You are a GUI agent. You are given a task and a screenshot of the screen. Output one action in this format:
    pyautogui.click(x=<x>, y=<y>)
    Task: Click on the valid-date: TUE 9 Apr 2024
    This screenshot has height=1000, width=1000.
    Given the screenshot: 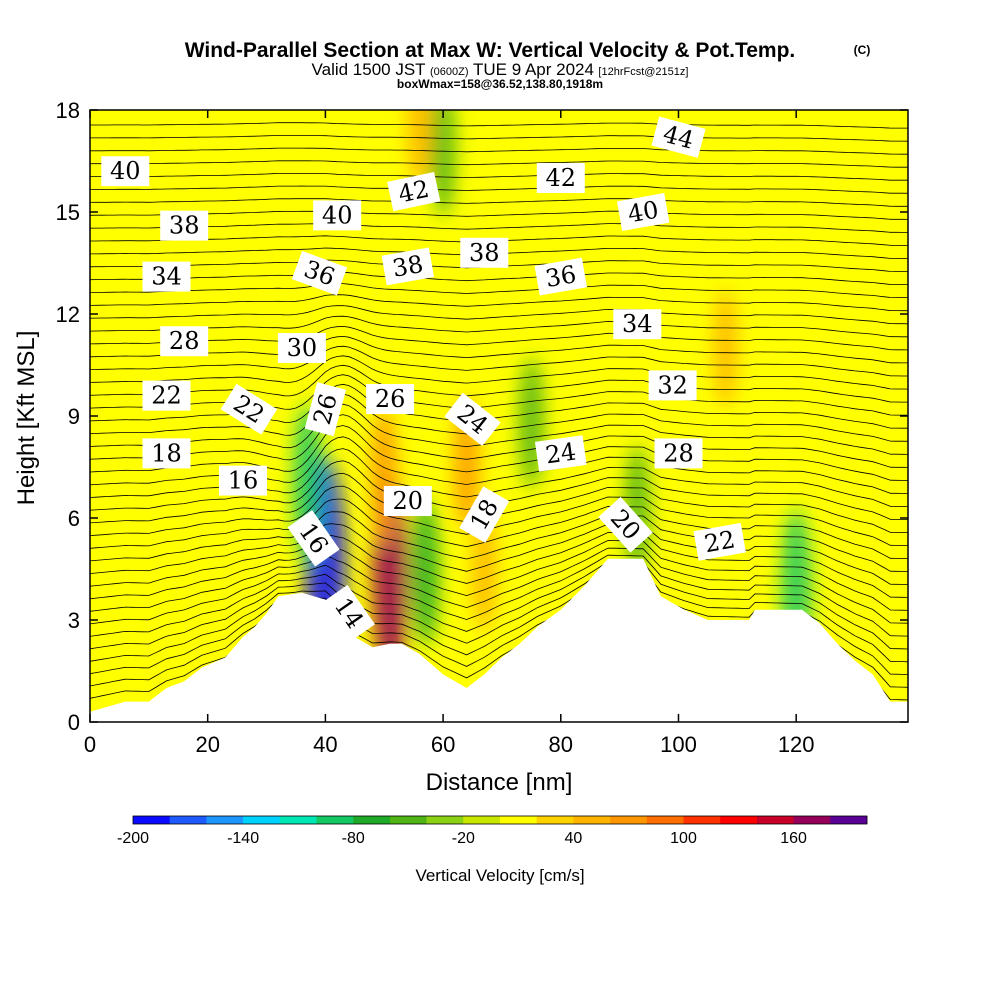 What is the action you would take?
    pyautogui.click(x=533, y=69)
    